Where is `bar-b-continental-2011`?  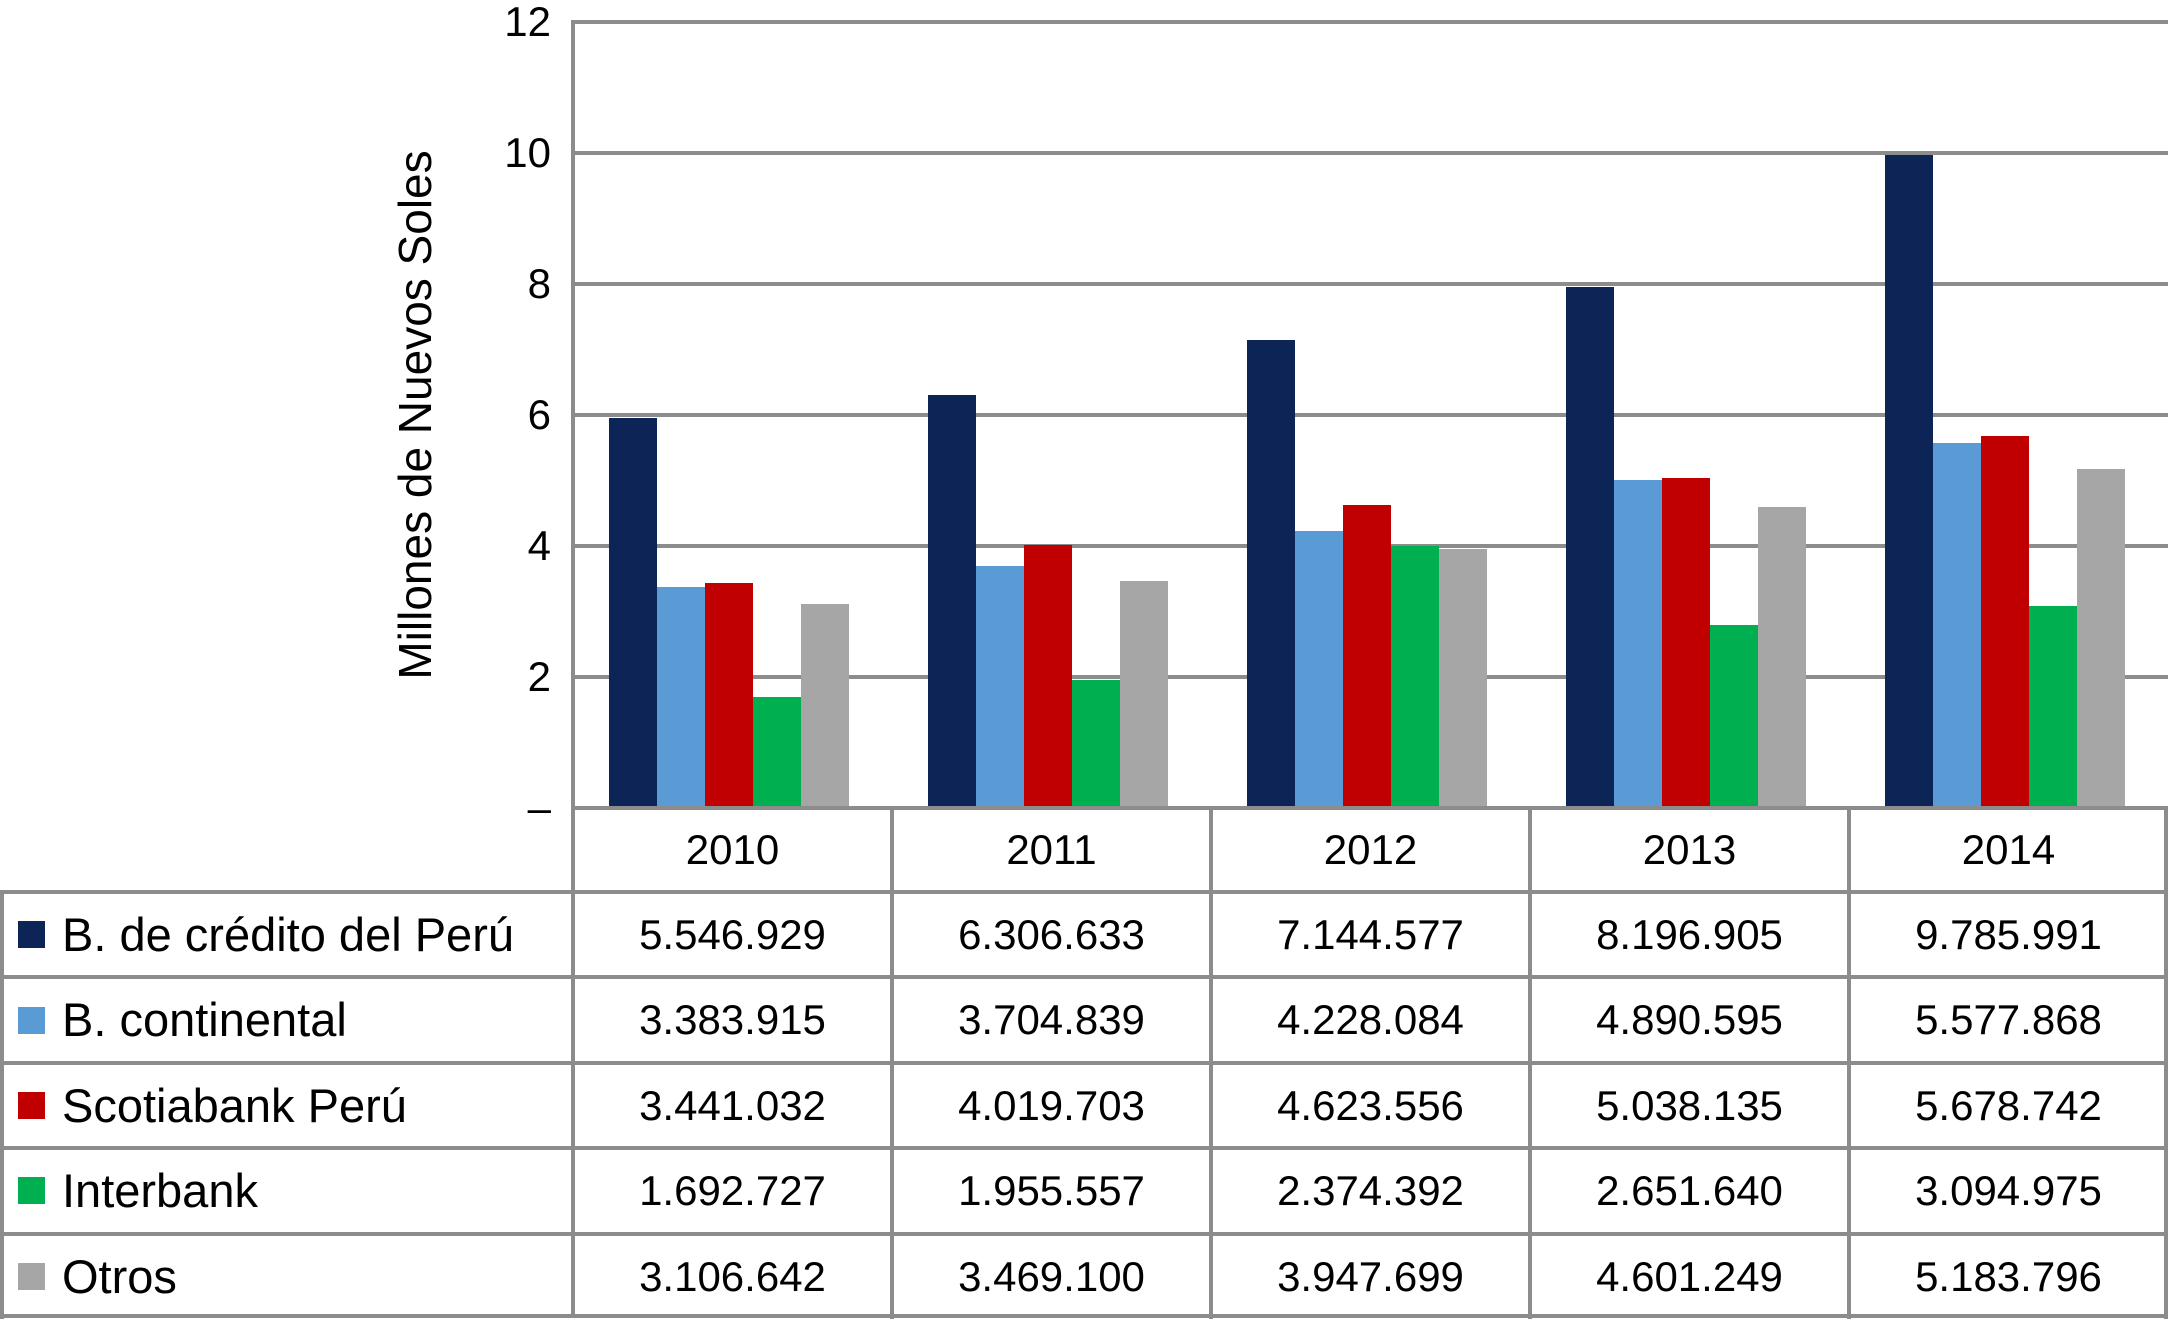
bar-b-continental-2011 is located at coordinates (1000, 687).